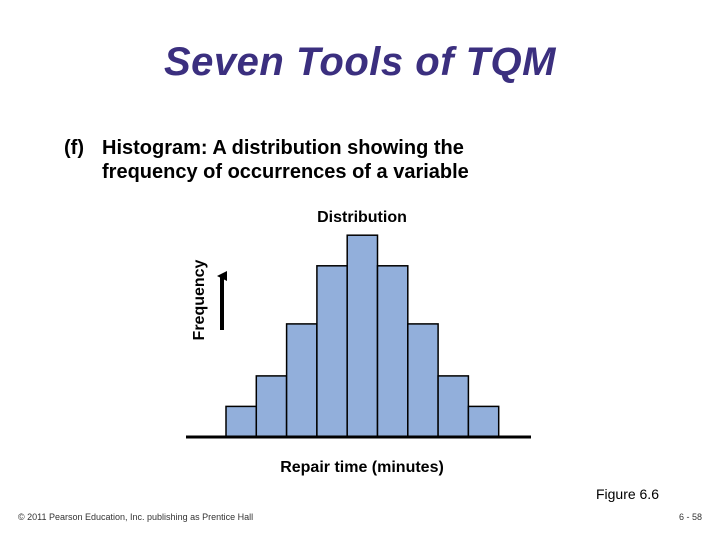  I want to click on figure-label: Figure 6.6, so click(627, 494).